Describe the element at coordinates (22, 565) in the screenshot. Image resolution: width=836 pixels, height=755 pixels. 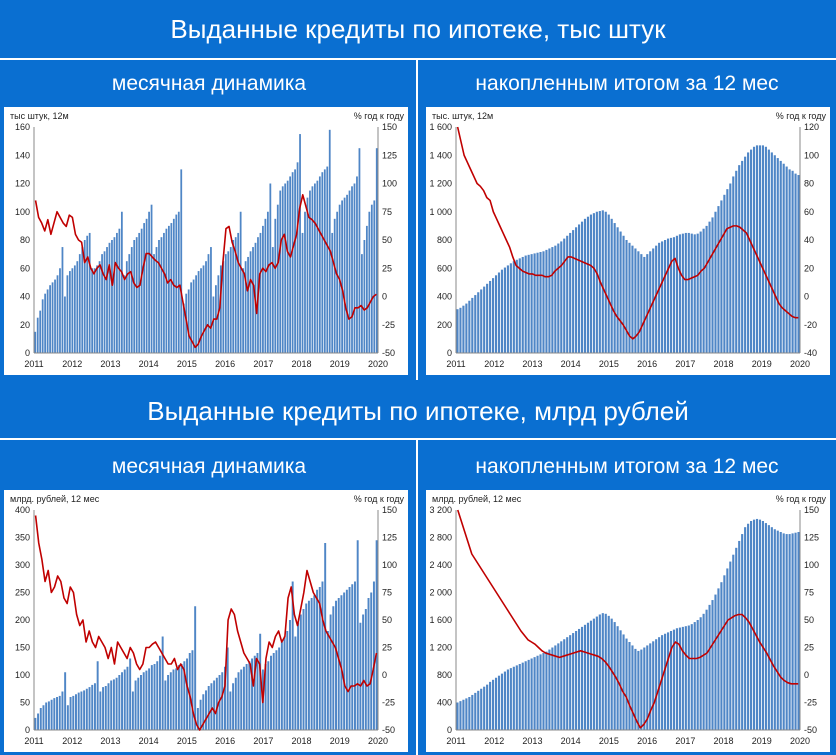
I see `y-tick-label: 300` at that location.